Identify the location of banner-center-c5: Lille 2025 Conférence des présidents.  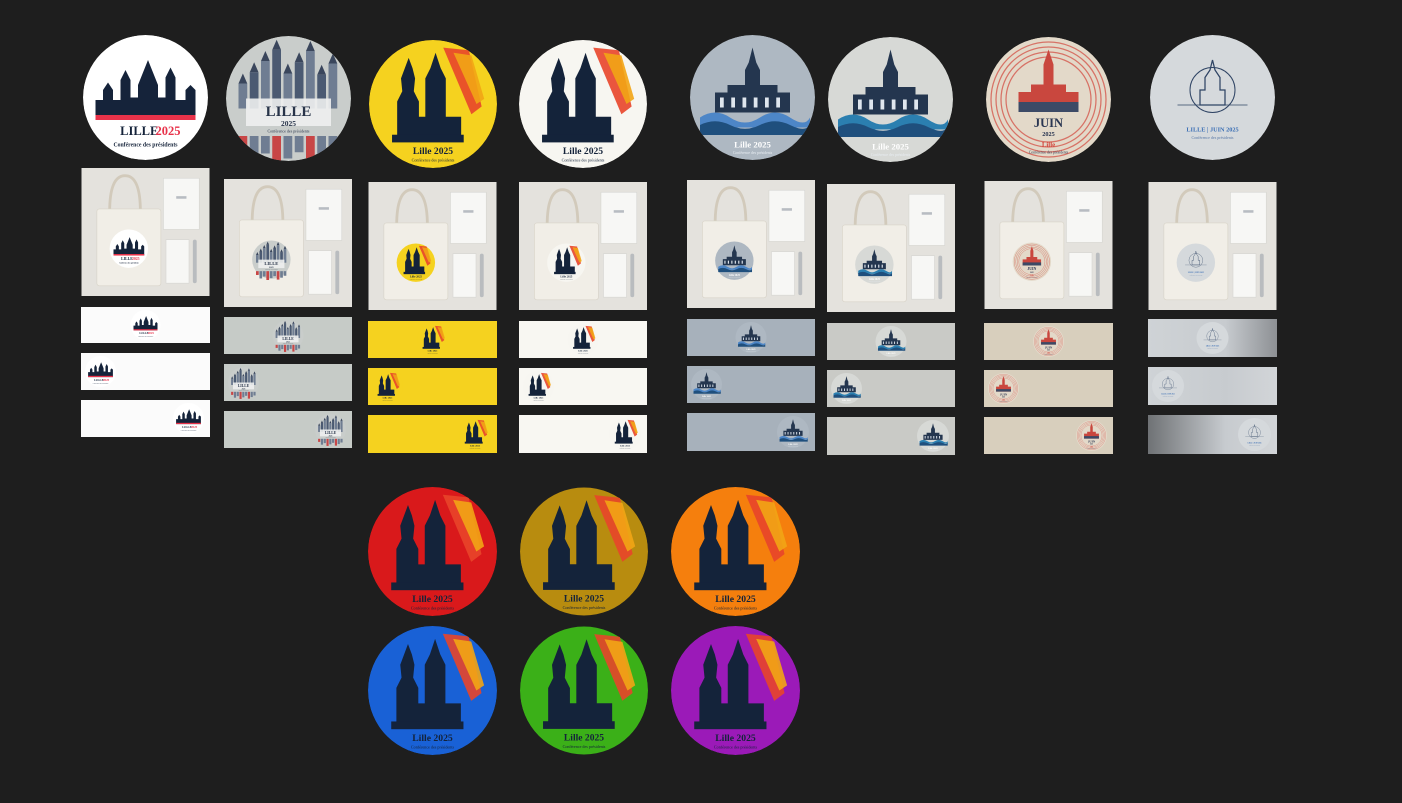
(751, 337).